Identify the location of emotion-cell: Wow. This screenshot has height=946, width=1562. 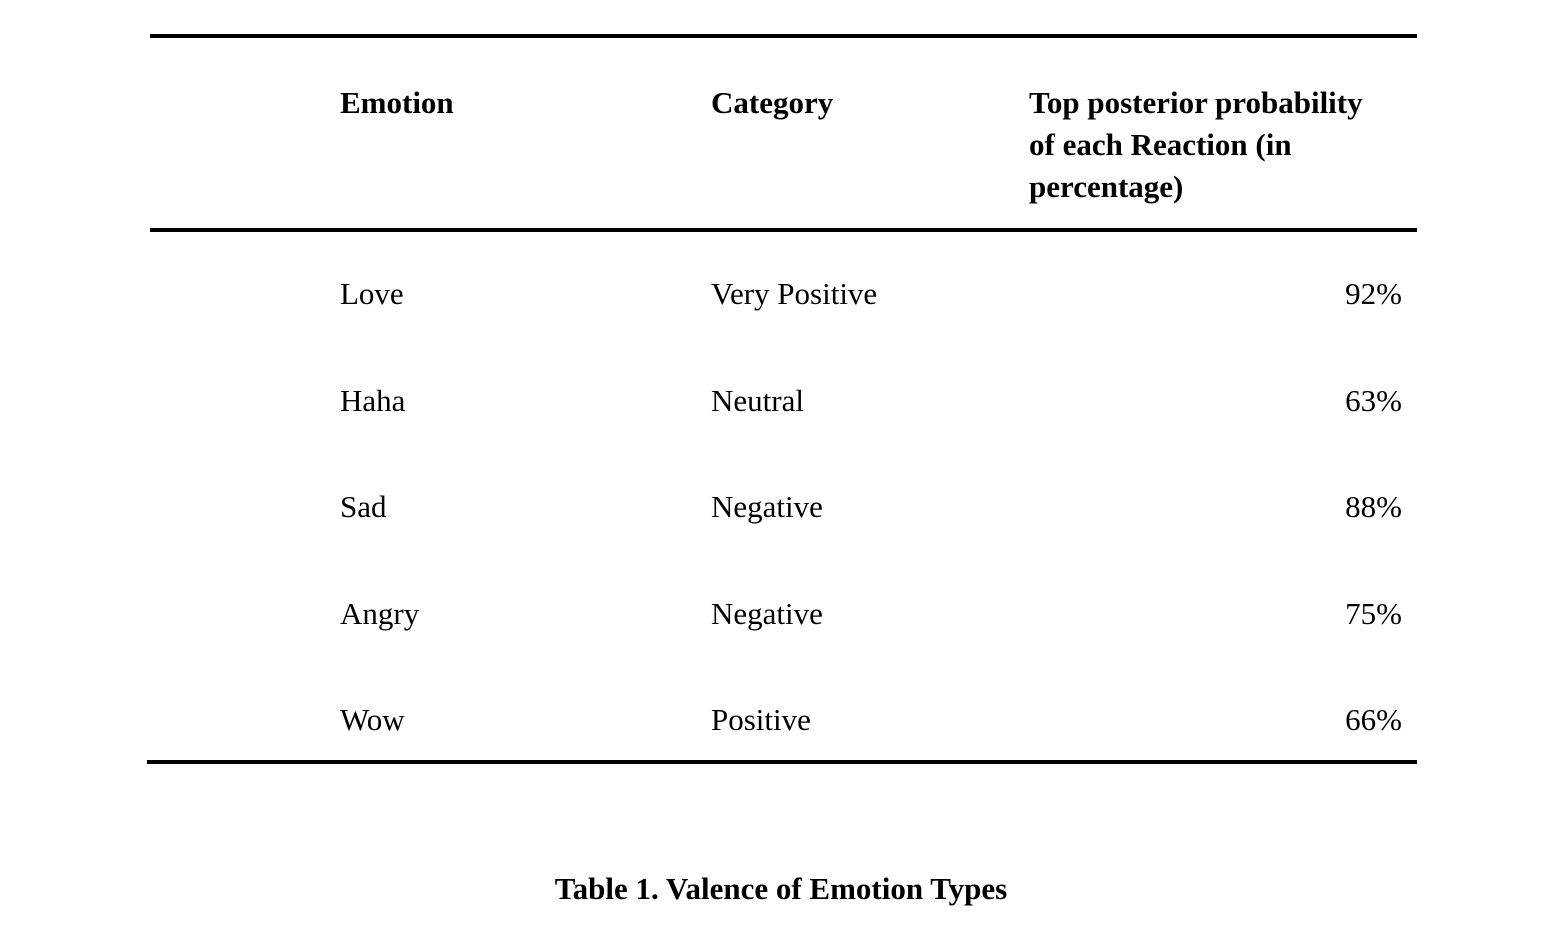
(372, 719).